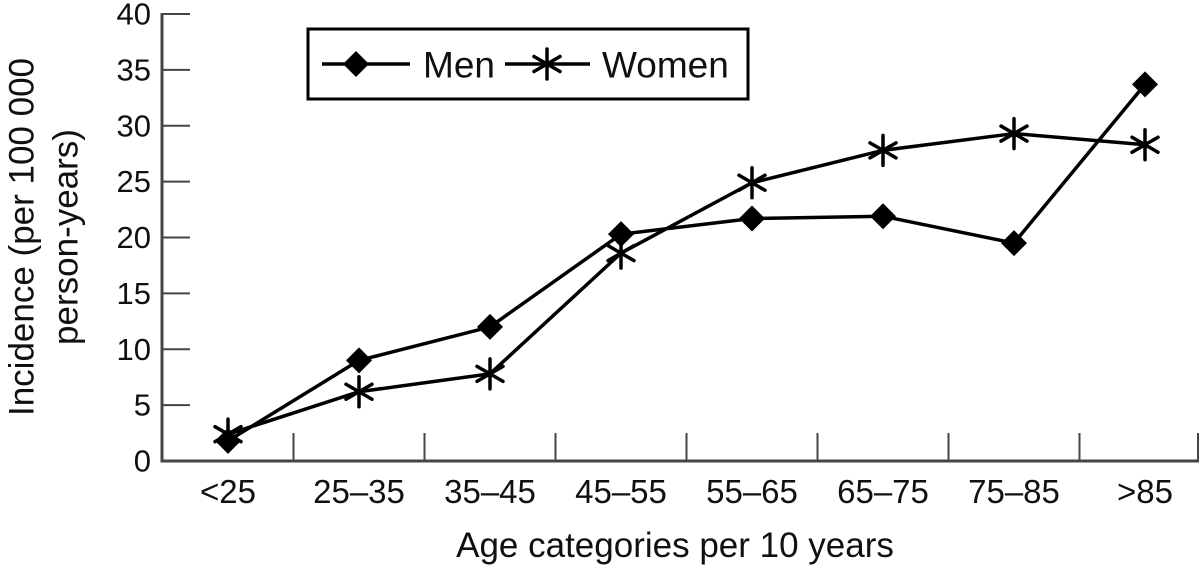 The image size is (1200, 567). I want to click on y-tick-label: 5, so click(142, 405).